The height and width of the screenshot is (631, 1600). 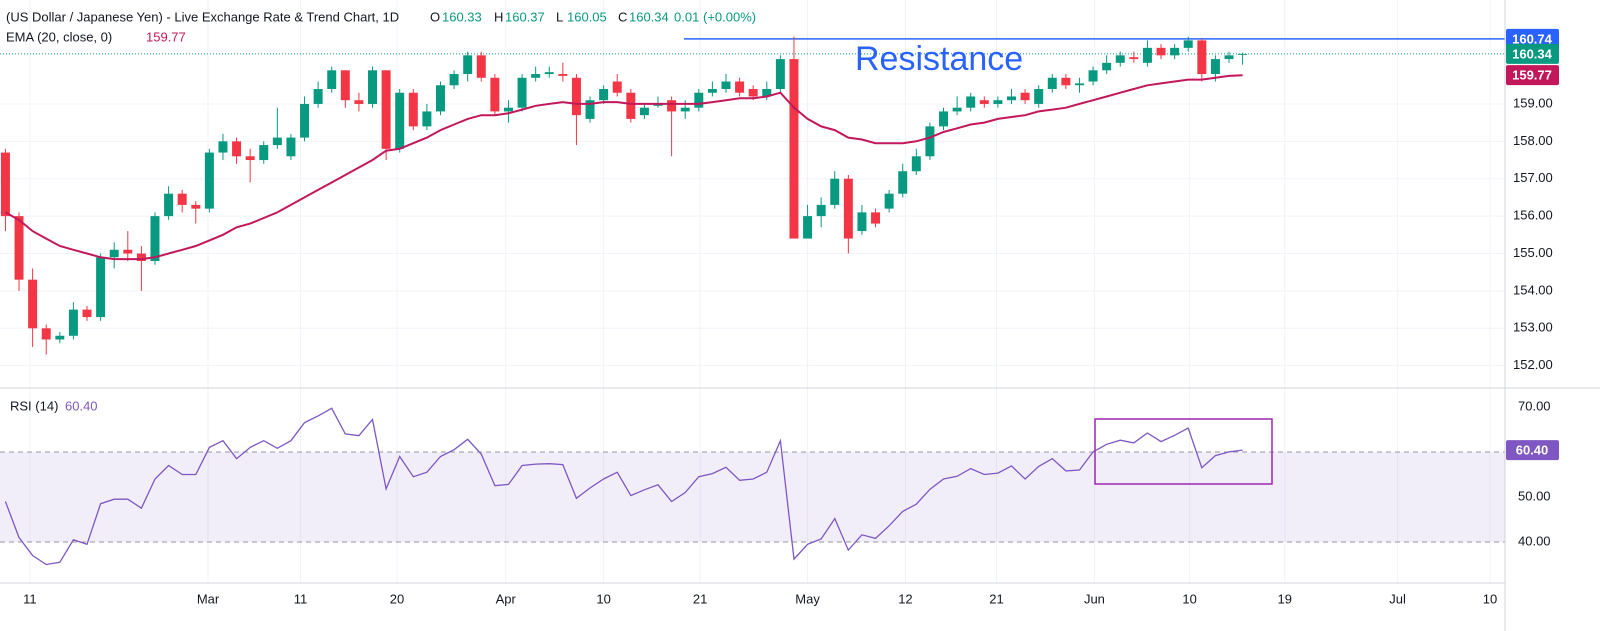 What do you see at coordinates (1534, 405) in the screenshot?
I see `rsi-tick-label: 70.00` at bounding box center [1534, 405].